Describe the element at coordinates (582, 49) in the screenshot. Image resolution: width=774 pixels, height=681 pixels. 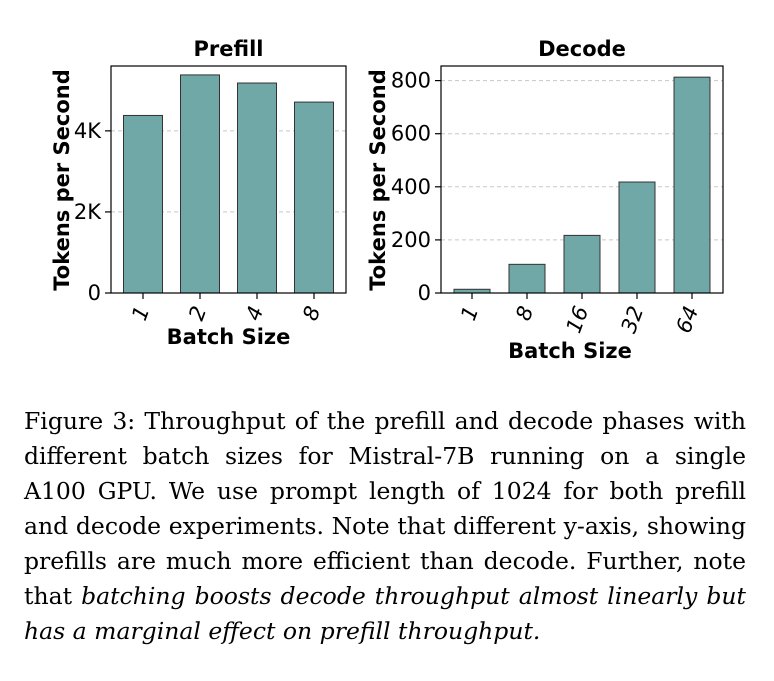
I see `decode-title: Decode` at that location.